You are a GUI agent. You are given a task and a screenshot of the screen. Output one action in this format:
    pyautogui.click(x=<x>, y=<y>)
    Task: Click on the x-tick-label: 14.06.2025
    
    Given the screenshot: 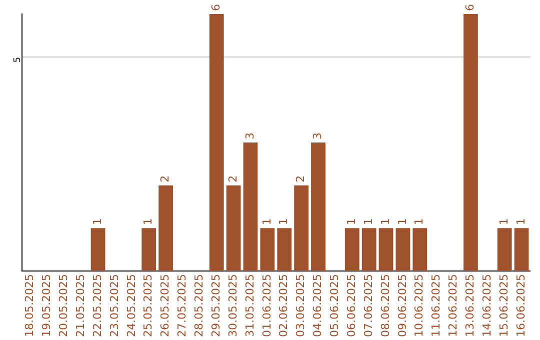 What is the action you would take?
    pyautogui.click(x=487, y=306)
    